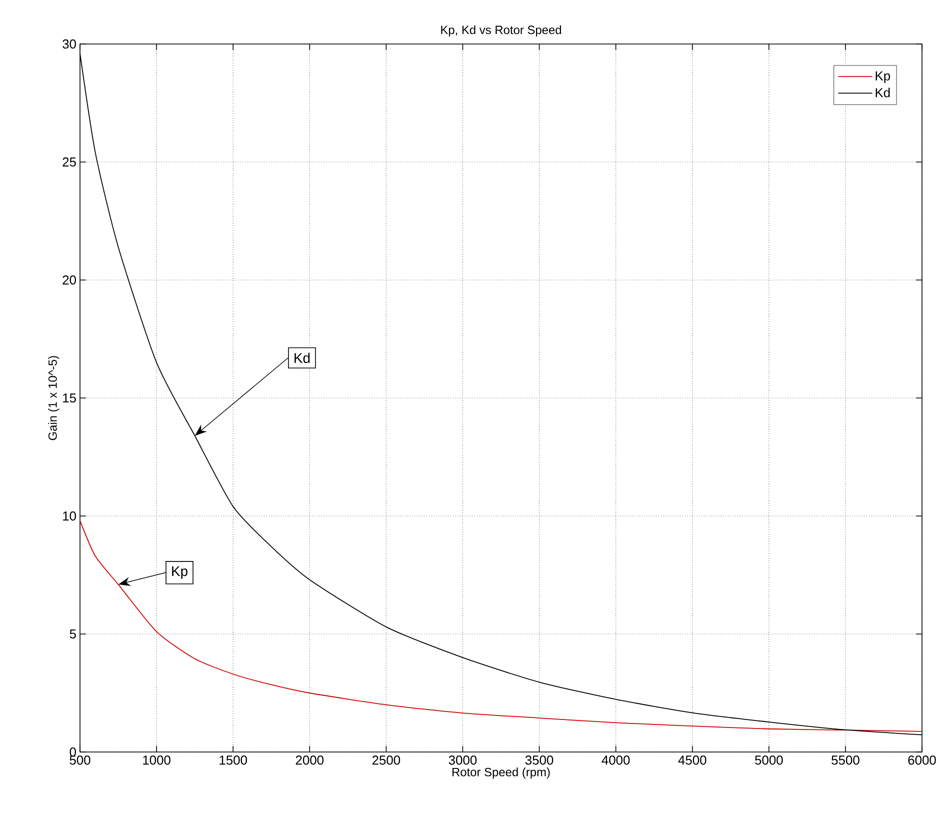  What do you see at coordinates (539, 760) in the screenshot?
I see `x-tick-label: 3500` at bounding box center [539, 760].